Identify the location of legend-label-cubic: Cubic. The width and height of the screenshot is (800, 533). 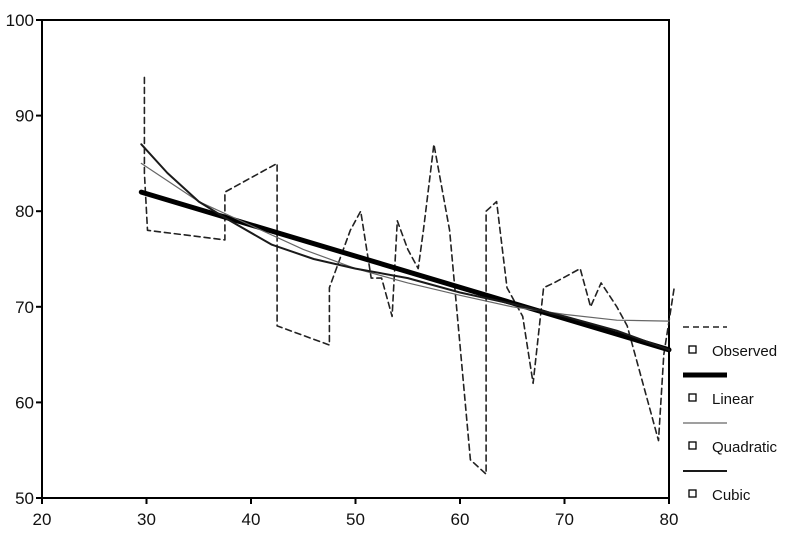
(731, 495).